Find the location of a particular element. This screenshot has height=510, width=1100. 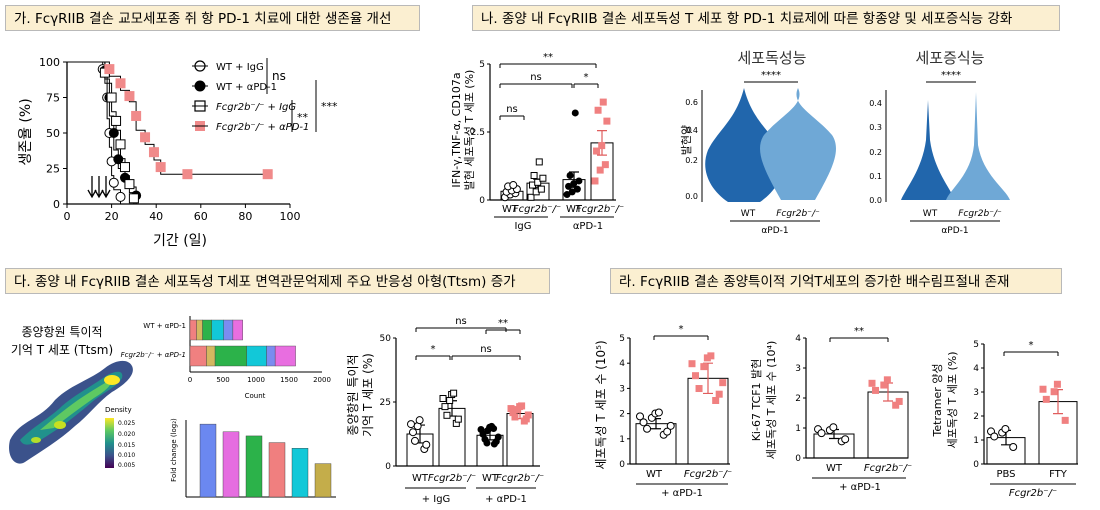

y-tick-label: 50 is located at coordinates (53, 133).